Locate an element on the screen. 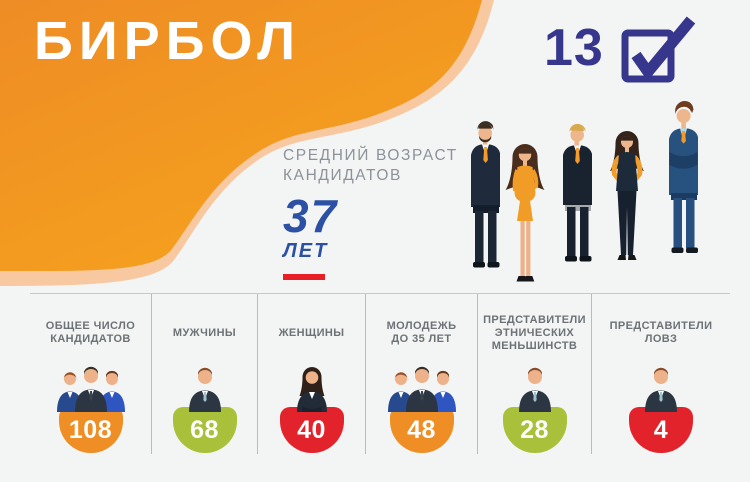  stat-value-badge: 108 is located at coordinates (90, 430).